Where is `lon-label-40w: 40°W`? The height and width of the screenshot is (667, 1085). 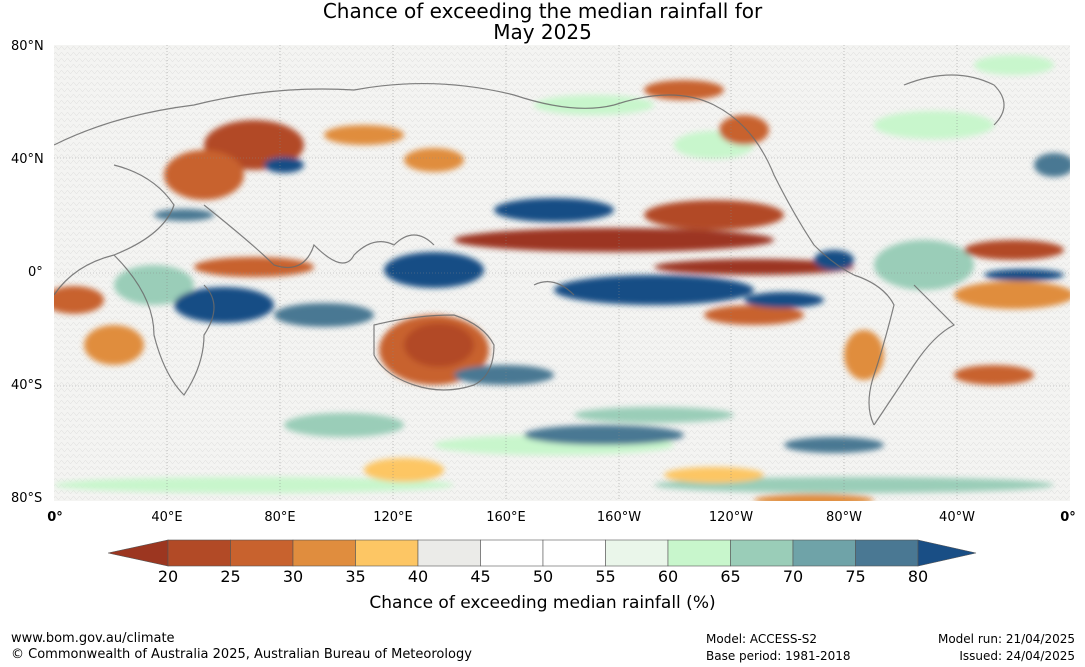
lon-label-40w: 40°W is located at coordinates (957, 517).